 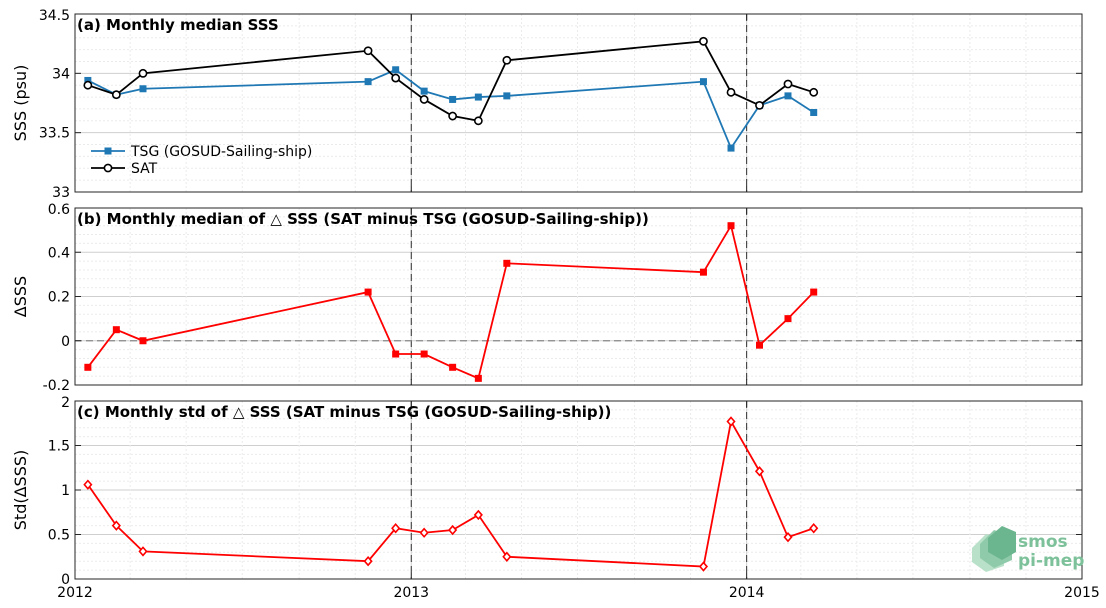 I want to click on panel-a-series-1-line, so click(x=450, y=81).